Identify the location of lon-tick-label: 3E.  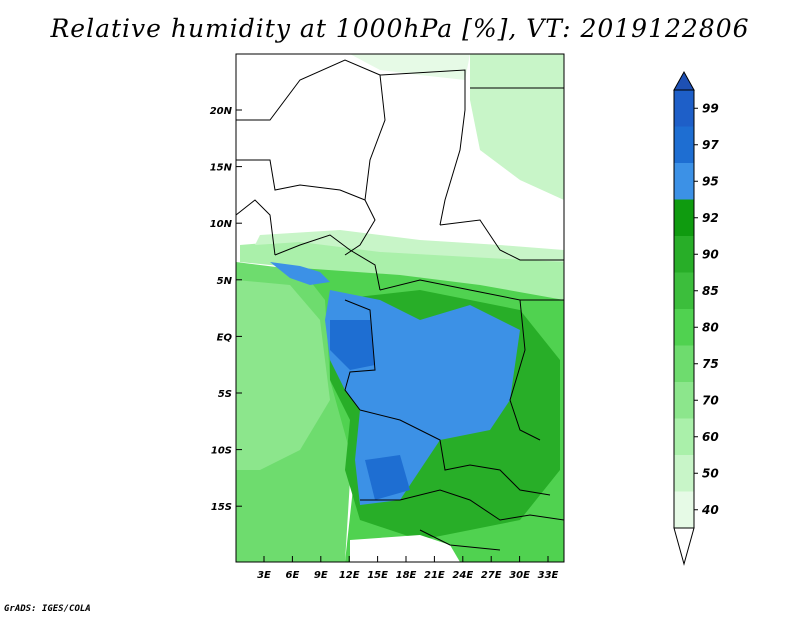
(264, 575).